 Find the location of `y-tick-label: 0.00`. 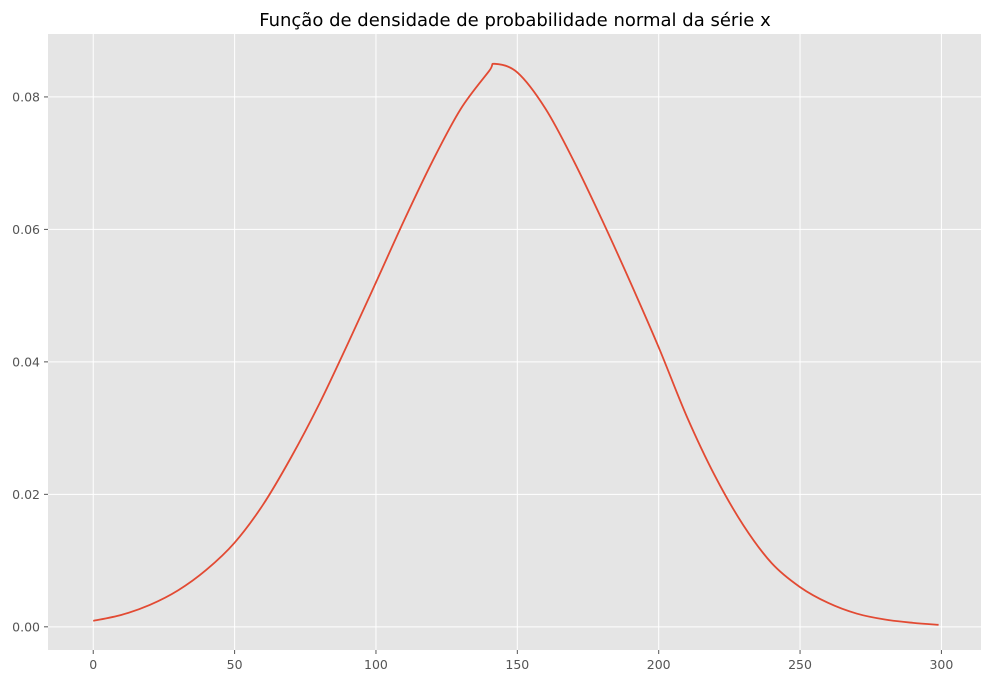

y-tick-label: 0.00 is located at coordinates (26, 626).